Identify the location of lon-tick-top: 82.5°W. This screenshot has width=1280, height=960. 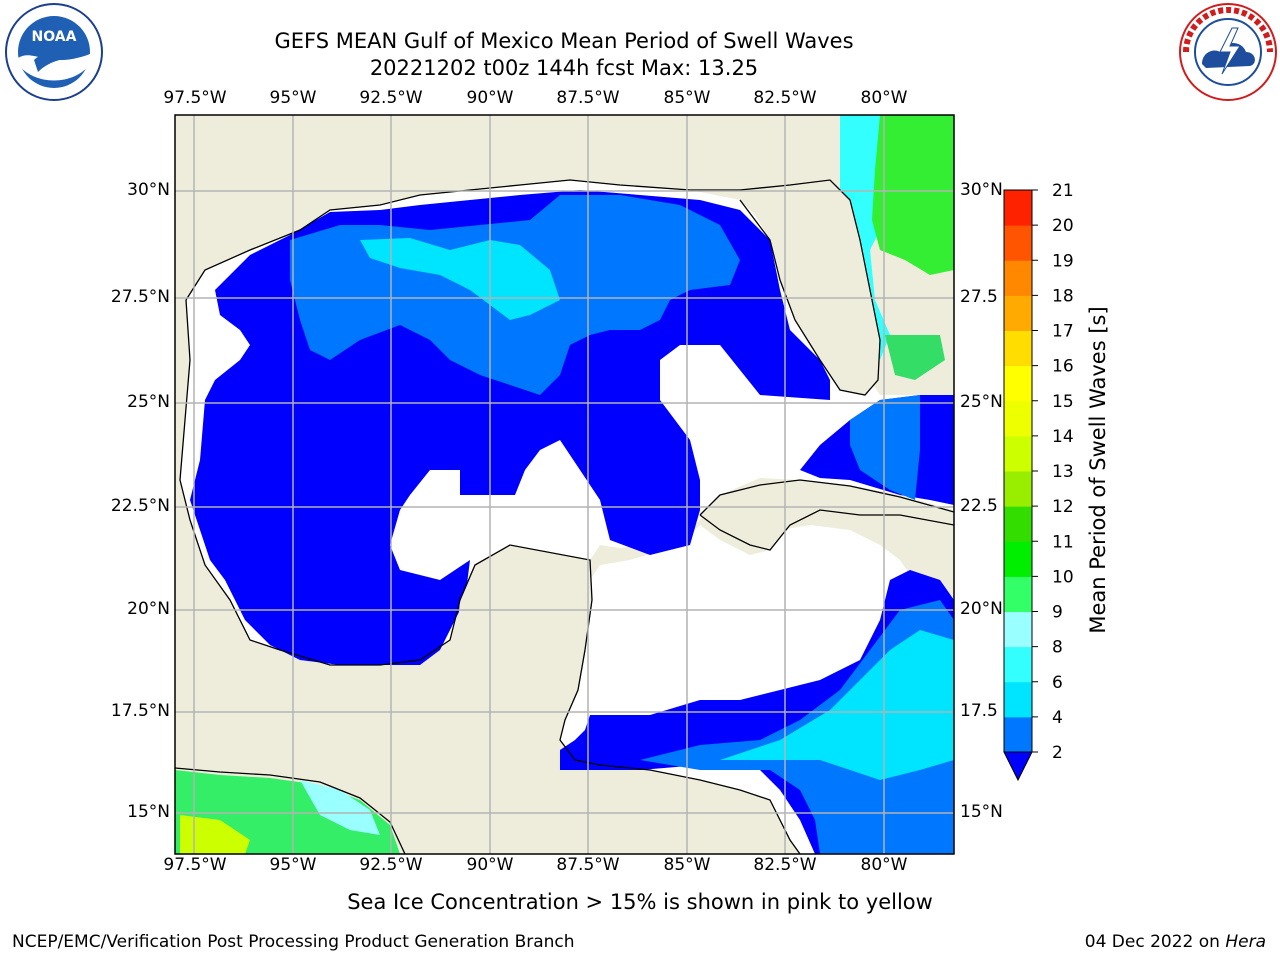
(785, 98).